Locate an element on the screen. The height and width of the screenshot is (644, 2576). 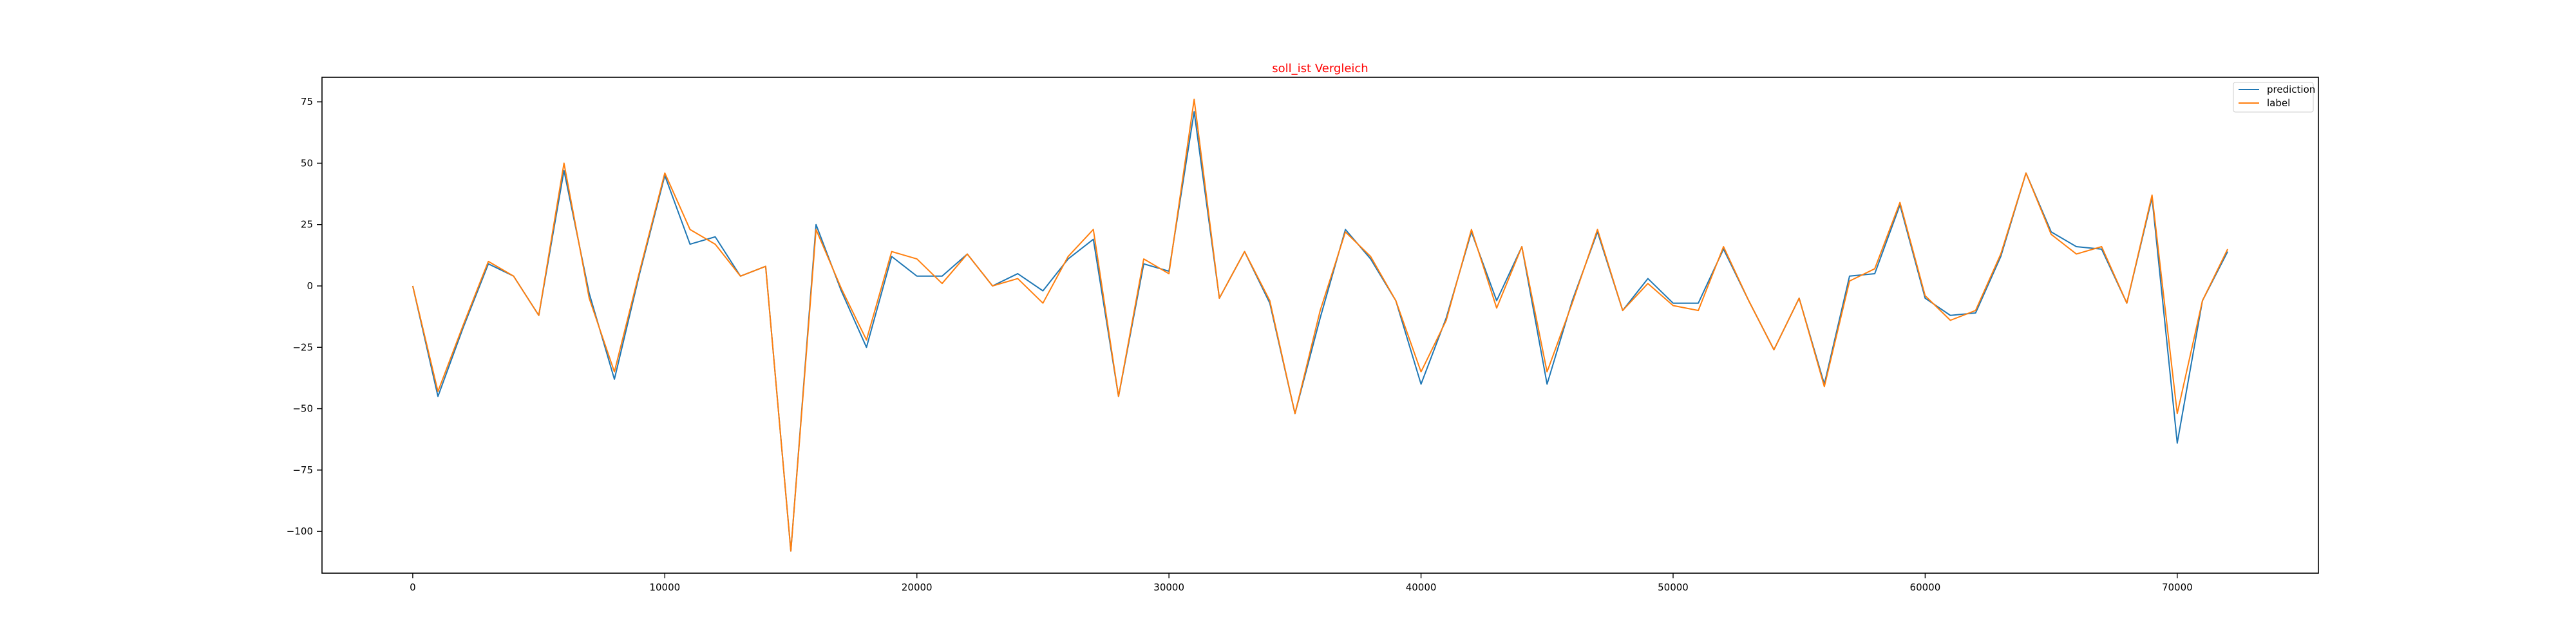
y-tick-label: −50 is located at coordinates (302, 409).